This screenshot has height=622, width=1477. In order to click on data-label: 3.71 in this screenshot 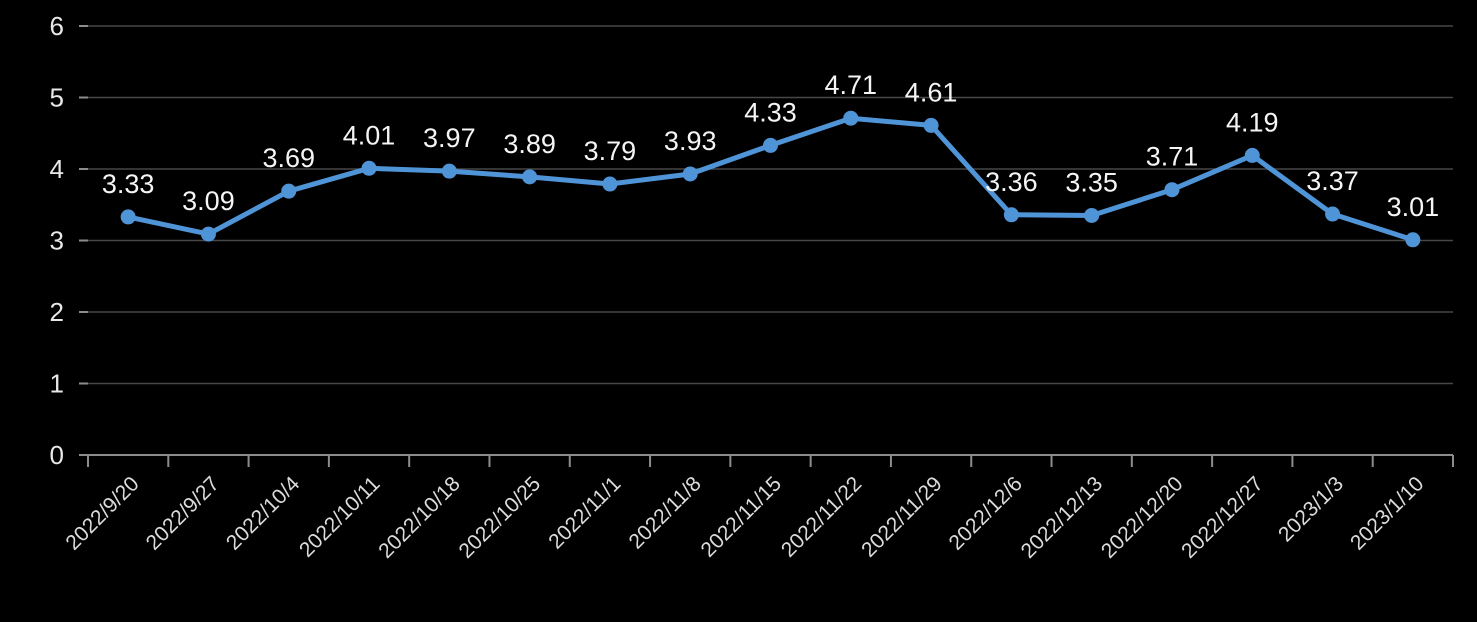, I will do `click(1172, 157)`.